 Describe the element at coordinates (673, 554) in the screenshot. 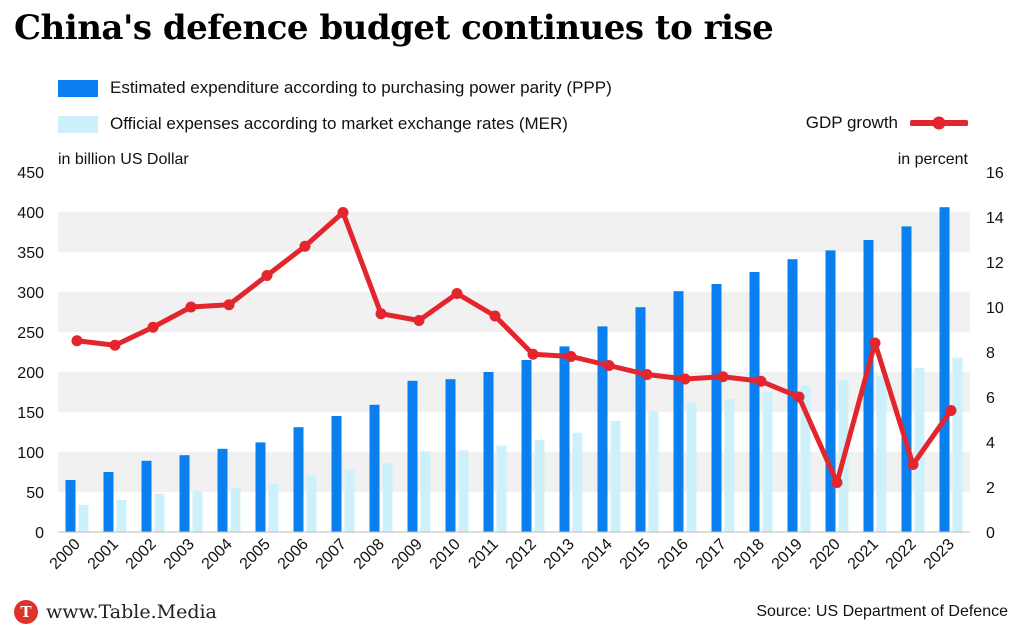

I see `x-tick-label: 2016` at that location.